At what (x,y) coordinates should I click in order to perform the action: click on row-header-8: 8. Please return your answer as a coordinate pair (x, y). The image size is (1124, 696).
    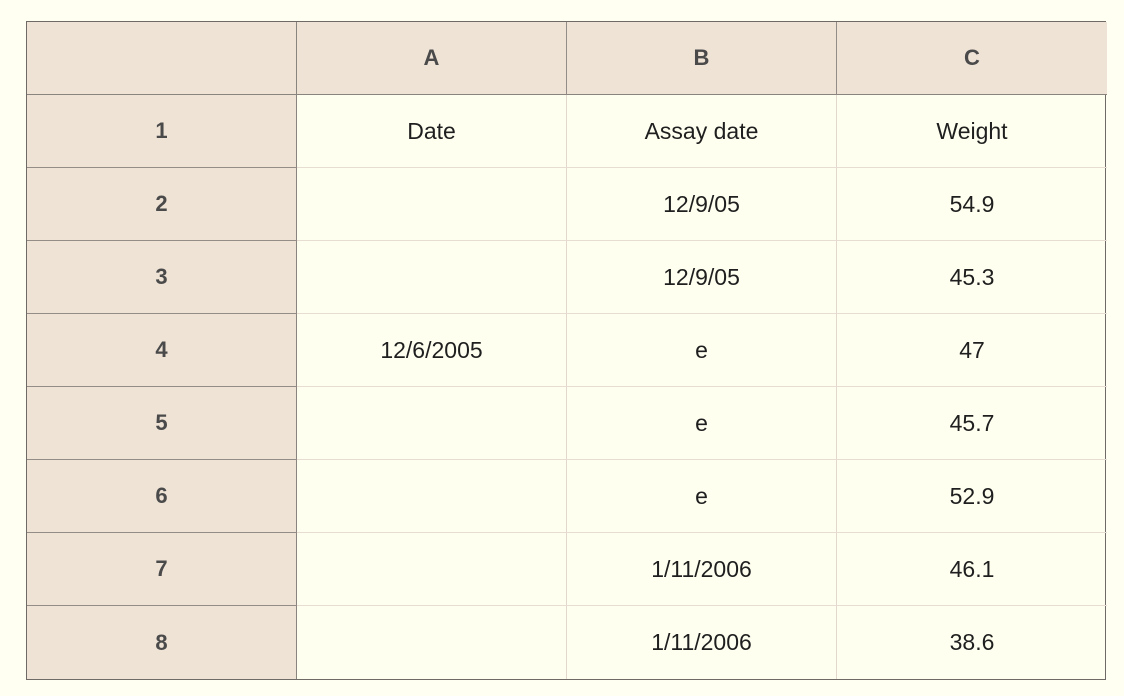
    Looking at the image, I should click on (162, 642).